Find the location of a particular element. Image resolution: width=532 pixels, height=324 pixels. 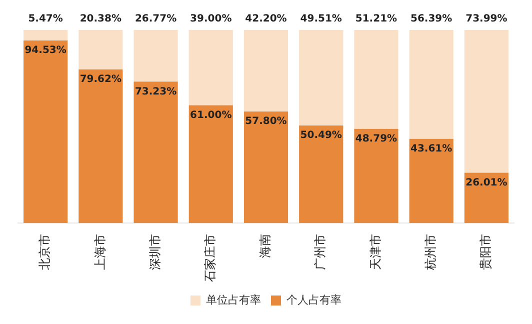

x-tick-label: 广州市 is located at coordinates (320, 252).